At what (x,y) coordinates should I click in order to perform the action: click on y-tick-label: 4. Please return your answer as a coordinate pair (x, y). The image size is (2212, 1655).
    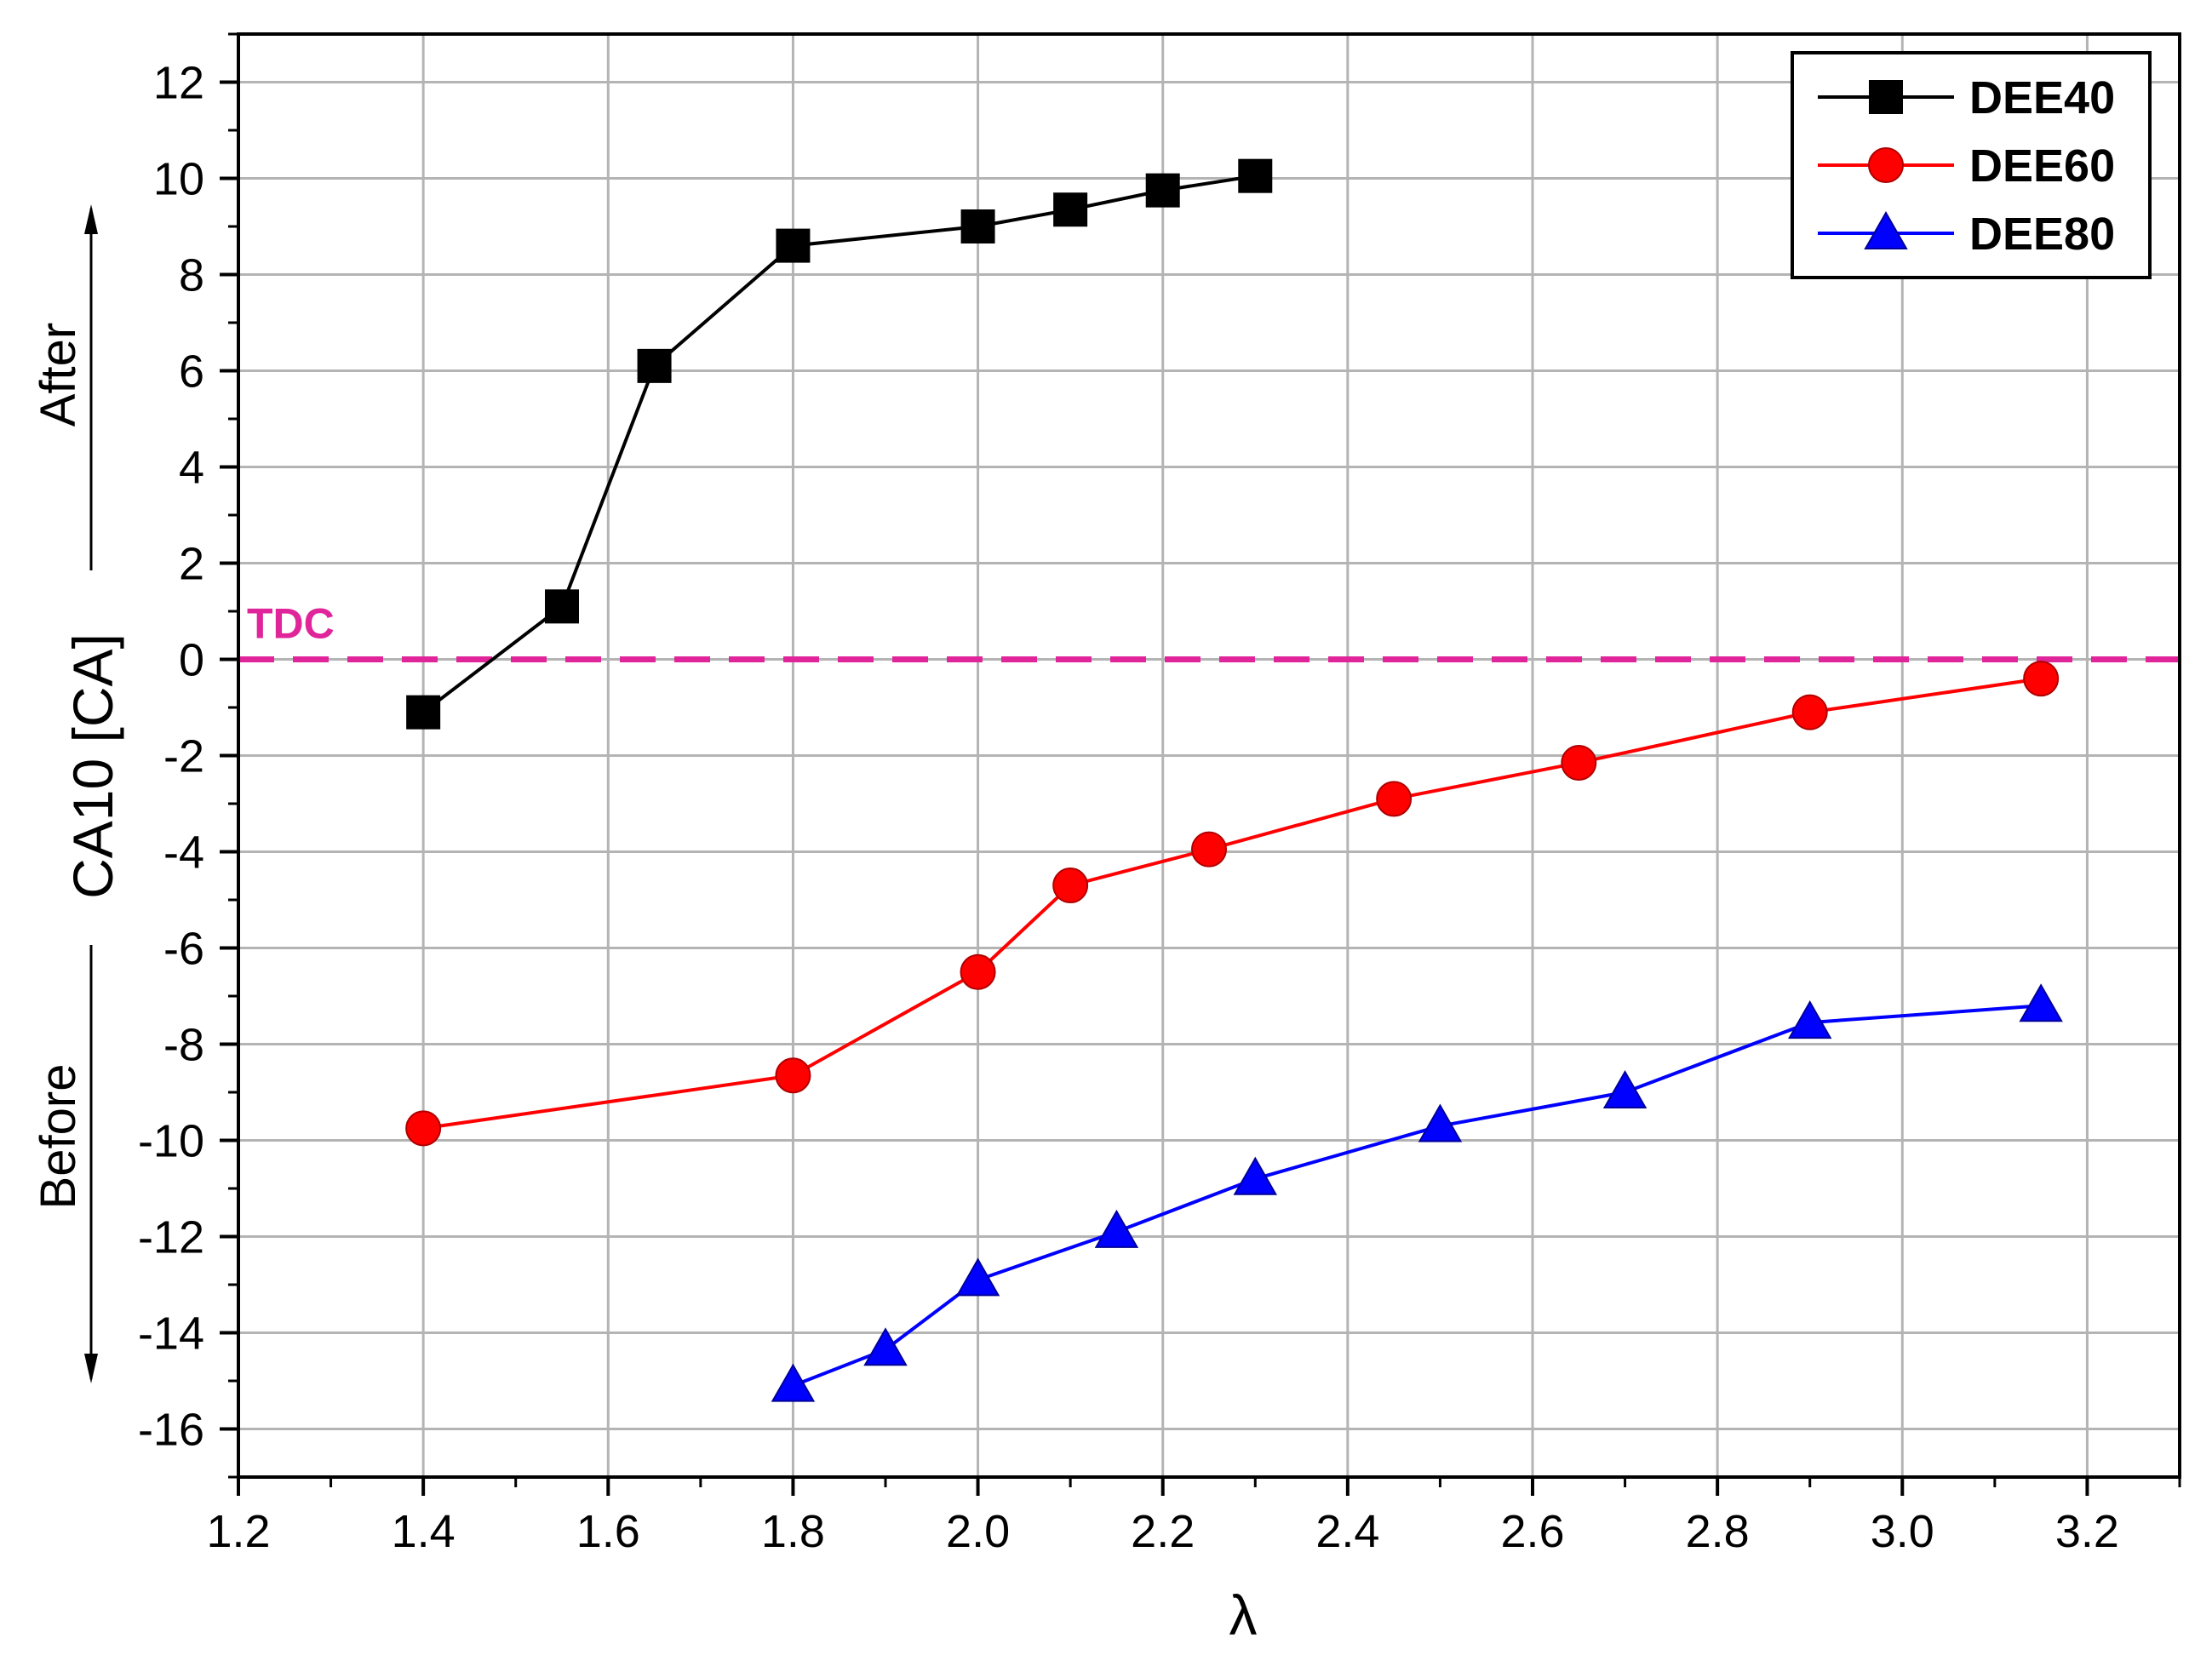
    Looking at the image, I should click on (191, 468).